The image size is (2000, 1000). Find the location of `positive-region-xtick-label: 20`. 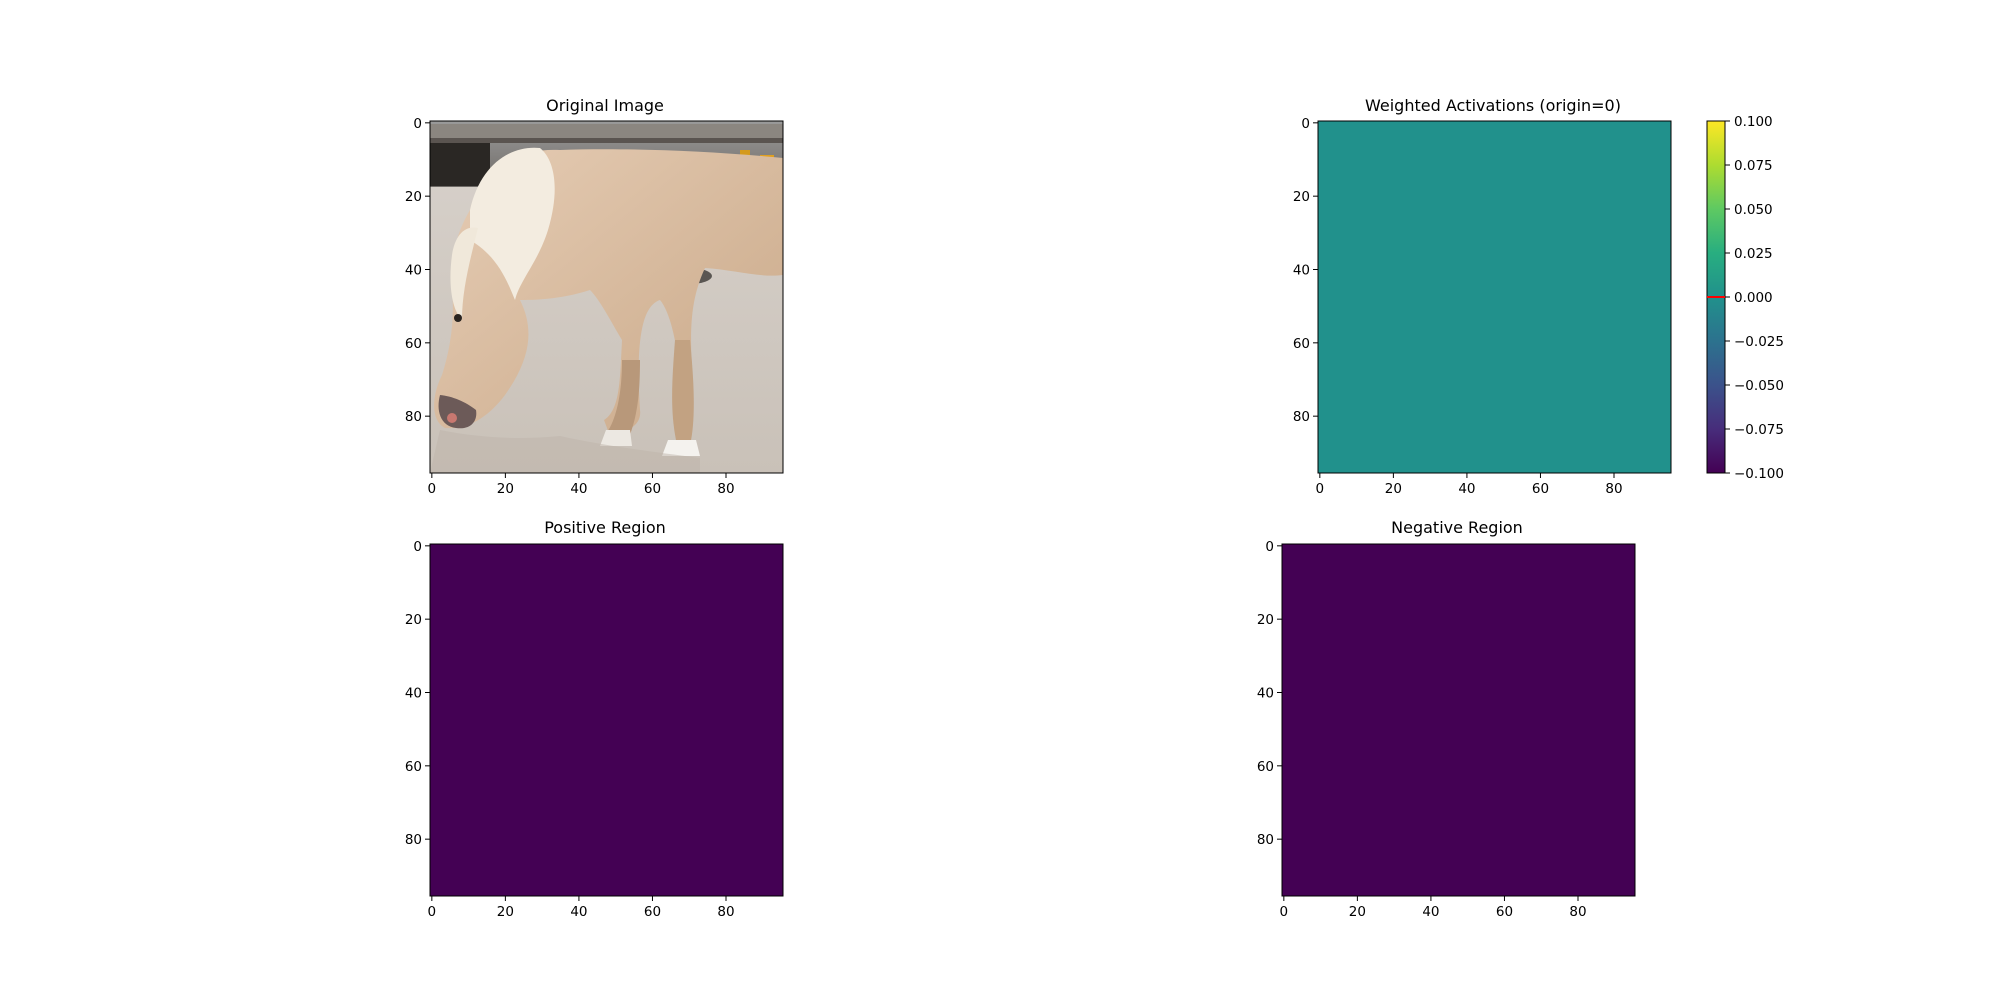

positive-region-xtick-label: 20 is located at coordinates (505, 912).